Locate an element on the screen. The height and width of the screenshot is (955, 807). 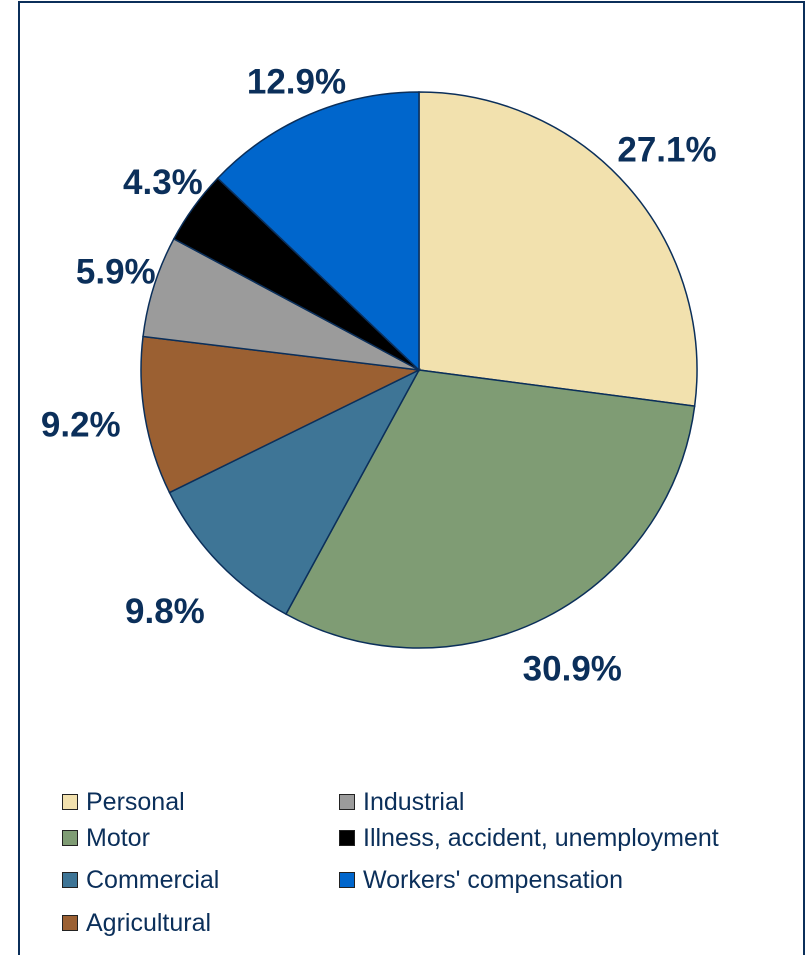
legend-swatch-agricultural is located at coordinates (70, 923).